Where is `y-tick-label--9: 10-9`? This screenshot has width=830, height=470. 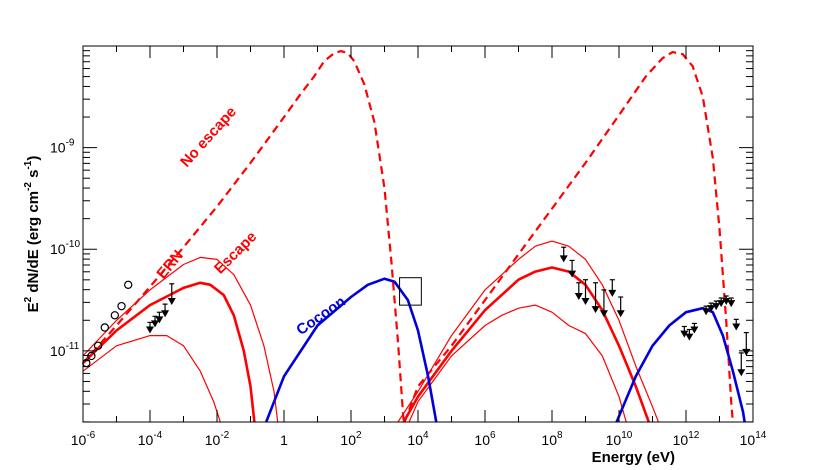 y-tick-label--9: 10-9 is located at coordinates (62, 147).